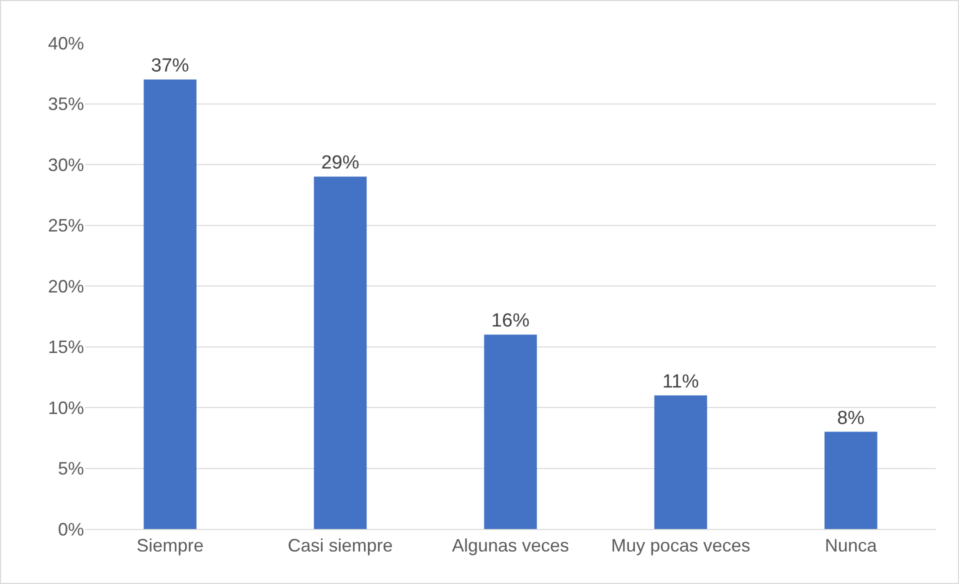 Image resolution: width=959 pixels, height=584 pixels. What do you see at coordinates (66, 347) in the screenshot?
I see `y-tick-label: 15%` at bounding box center [66, 347].